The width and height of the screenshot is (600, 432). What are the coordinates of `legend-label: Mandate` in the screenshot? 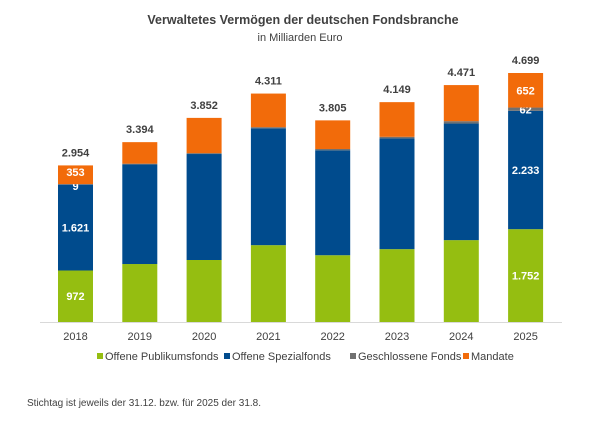 It's located at (492, 357).